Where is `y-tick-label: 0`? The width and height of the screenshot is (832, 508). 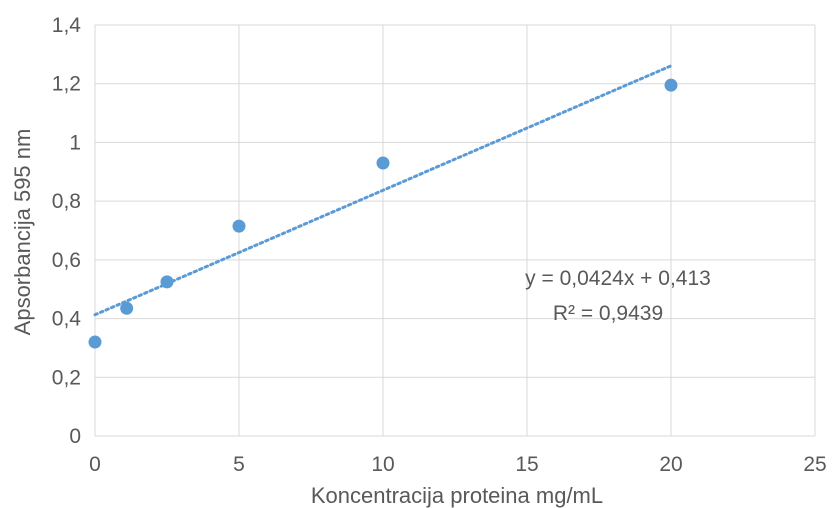
y-tick-label: 0 is located at coordinates (75, 436).